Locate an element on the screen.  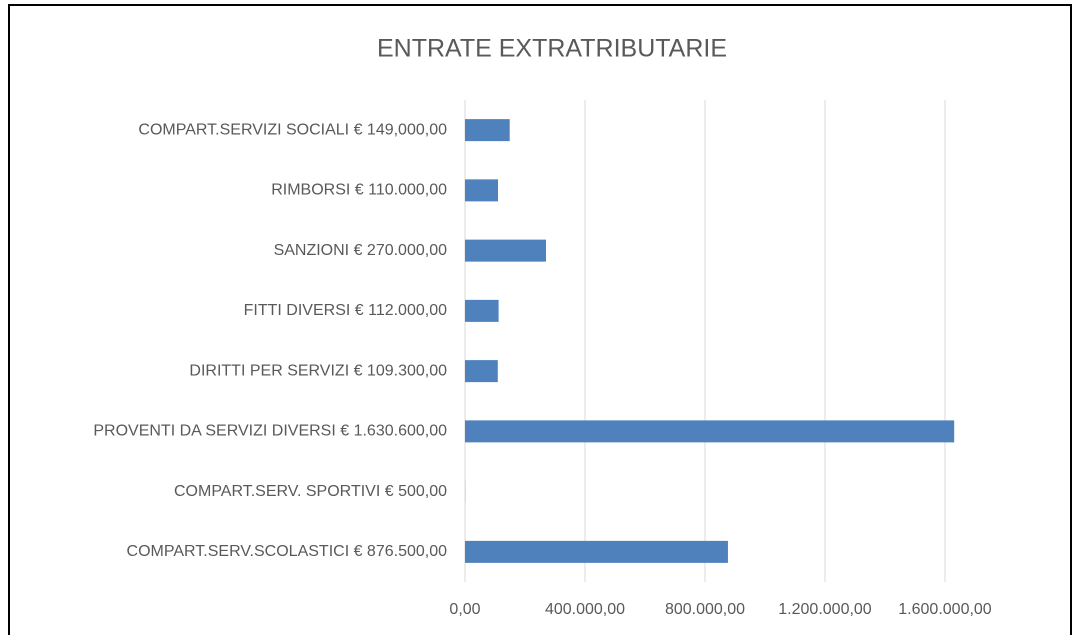
y-tick-label: COMPART.SERV. SPORTIVI € 500,00 is located at coordinates (310, 491).